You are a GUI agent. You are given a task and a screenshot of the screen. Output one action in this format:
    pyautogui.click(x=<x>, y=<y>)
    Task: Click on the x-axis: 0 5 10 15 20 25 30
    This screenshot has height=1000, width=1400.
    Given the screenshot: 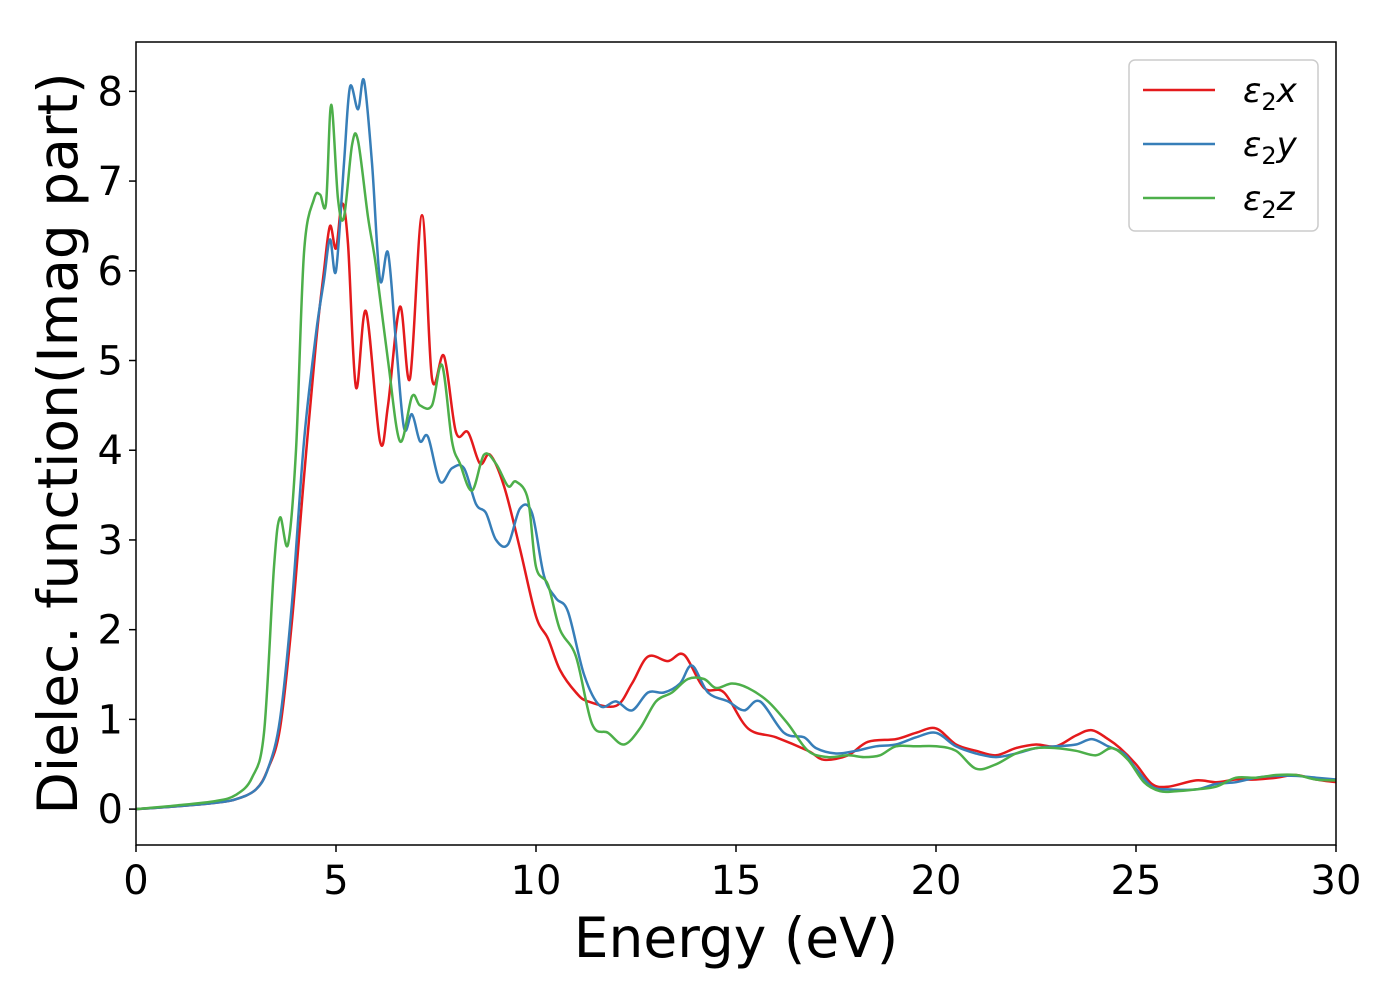 What is the action you would take?
    pyautogui.click(x=742, y=874)
    